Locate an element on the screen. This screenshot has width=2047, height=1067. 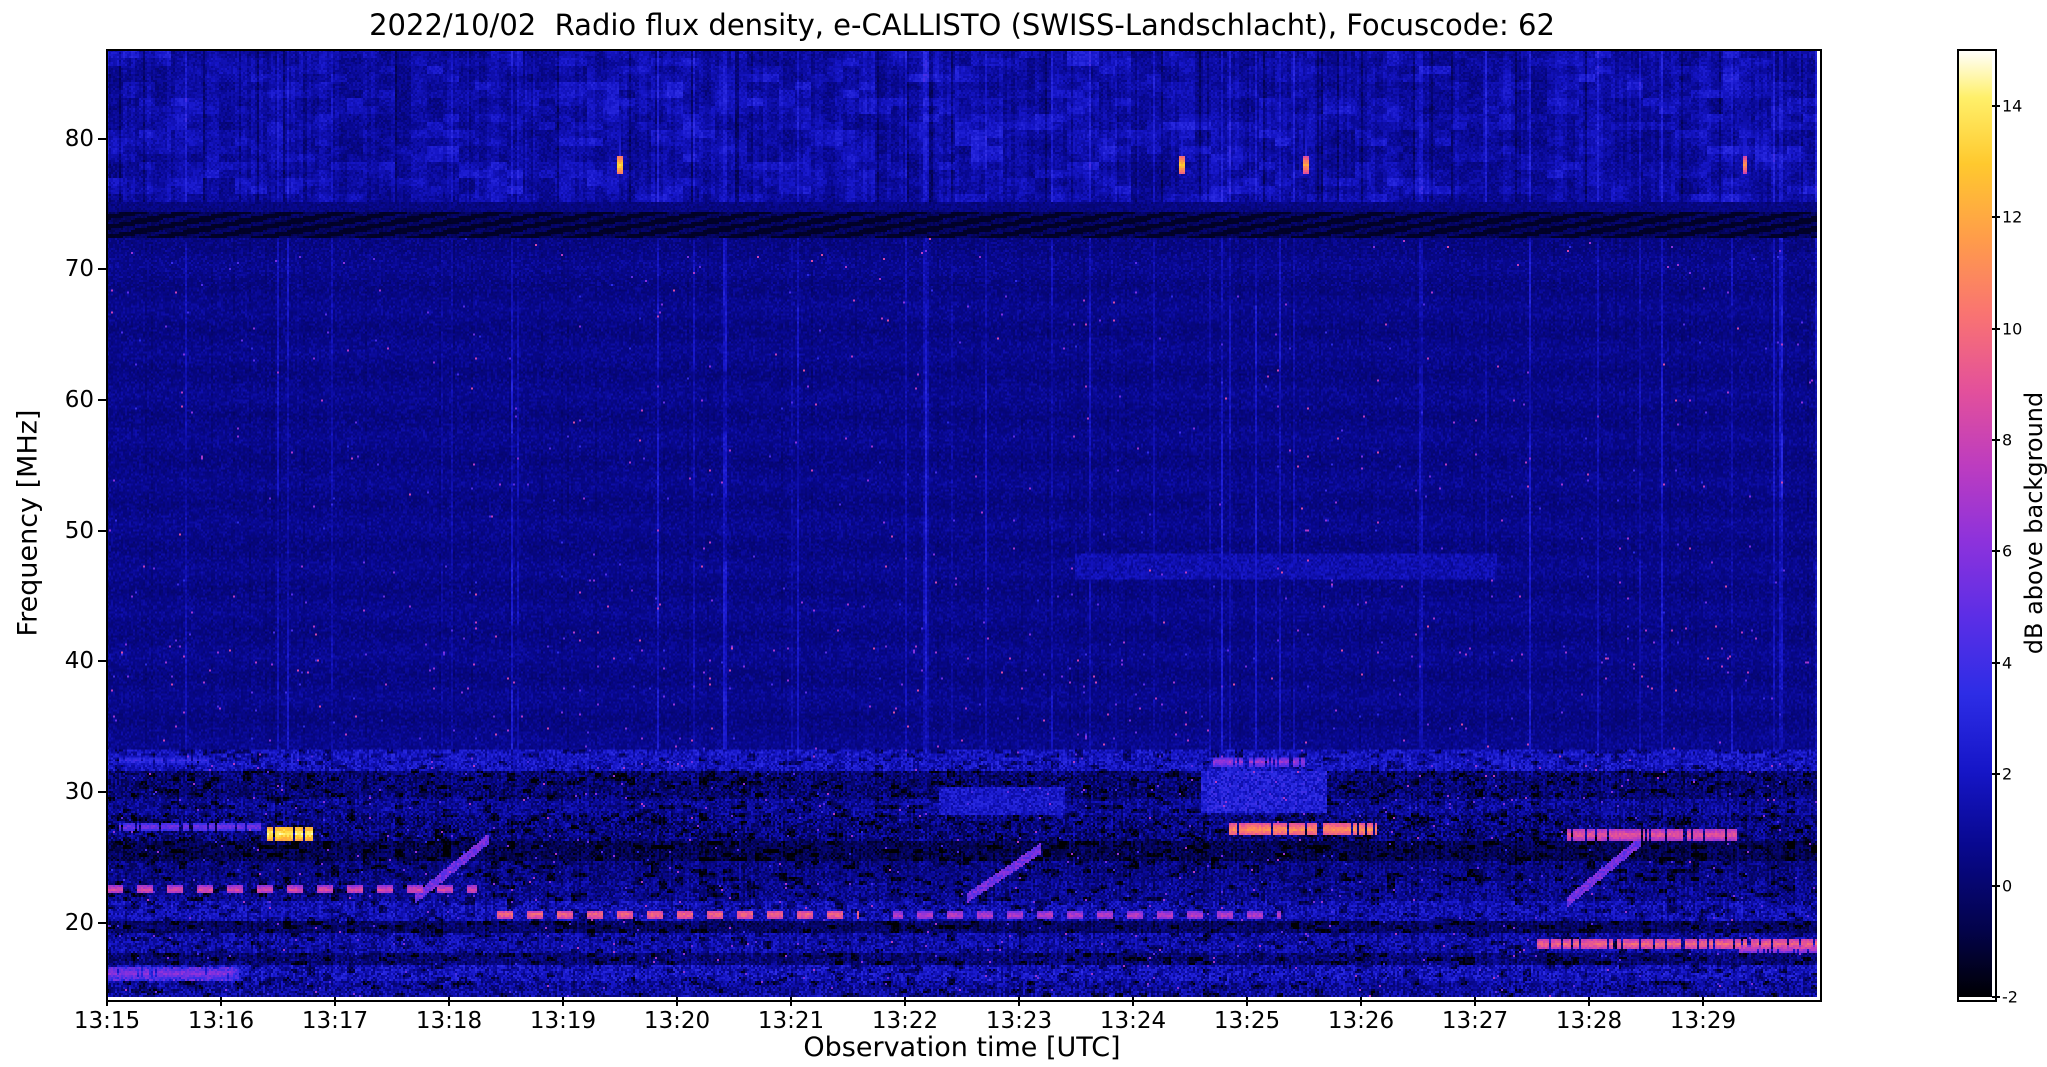
y-tick-label: 70 is located at coordinates (79, 269).